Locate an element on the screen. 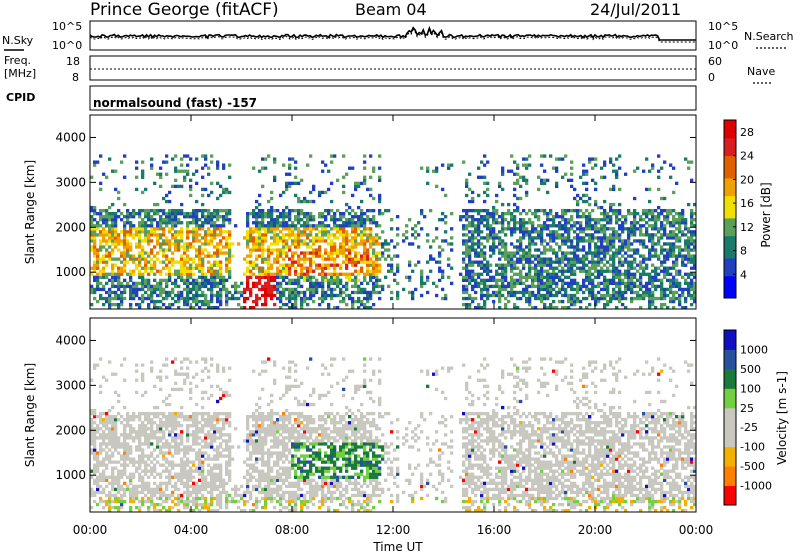  freq-tick-bottom: 8 is located at coordinates (75, 77).